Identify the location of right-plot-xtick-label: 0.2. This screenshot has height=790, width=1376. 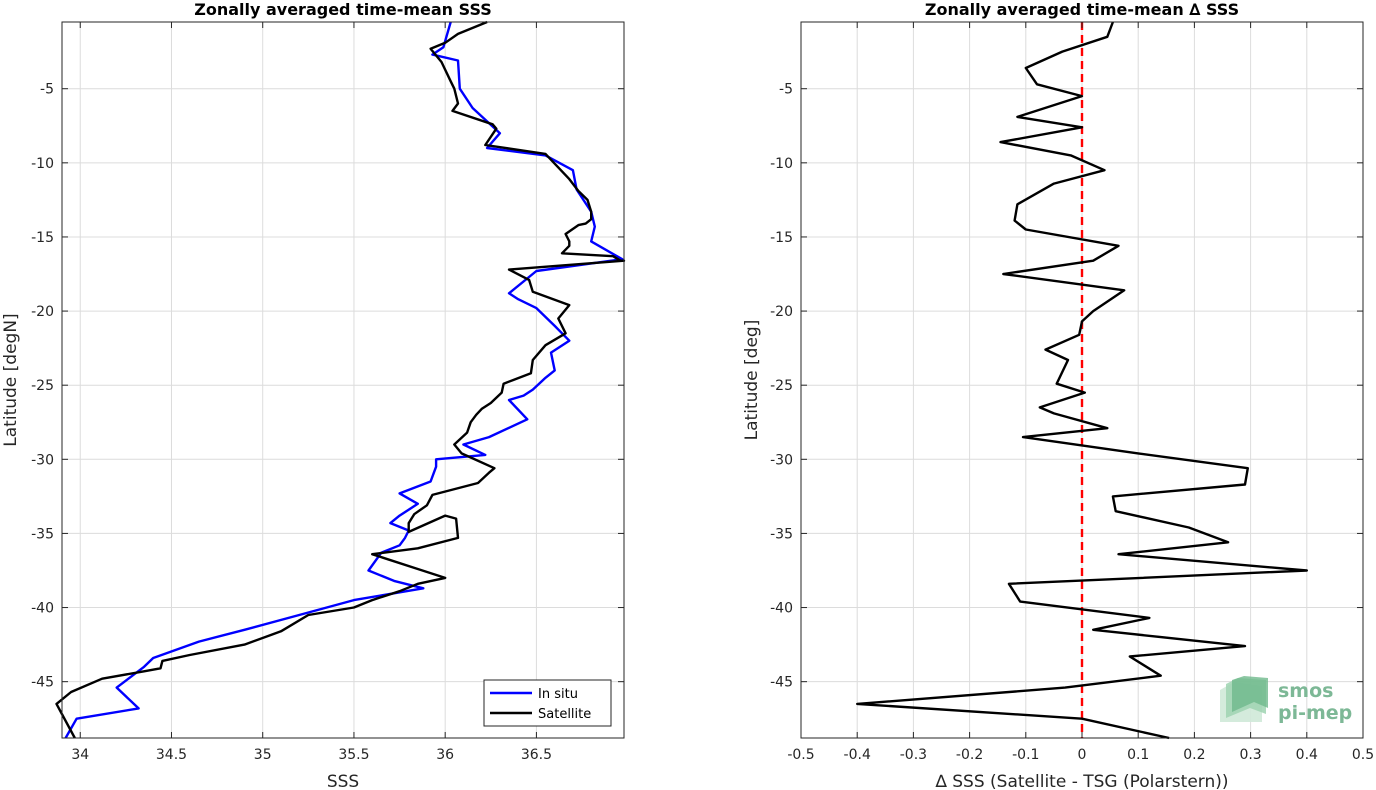
(1194, 755).